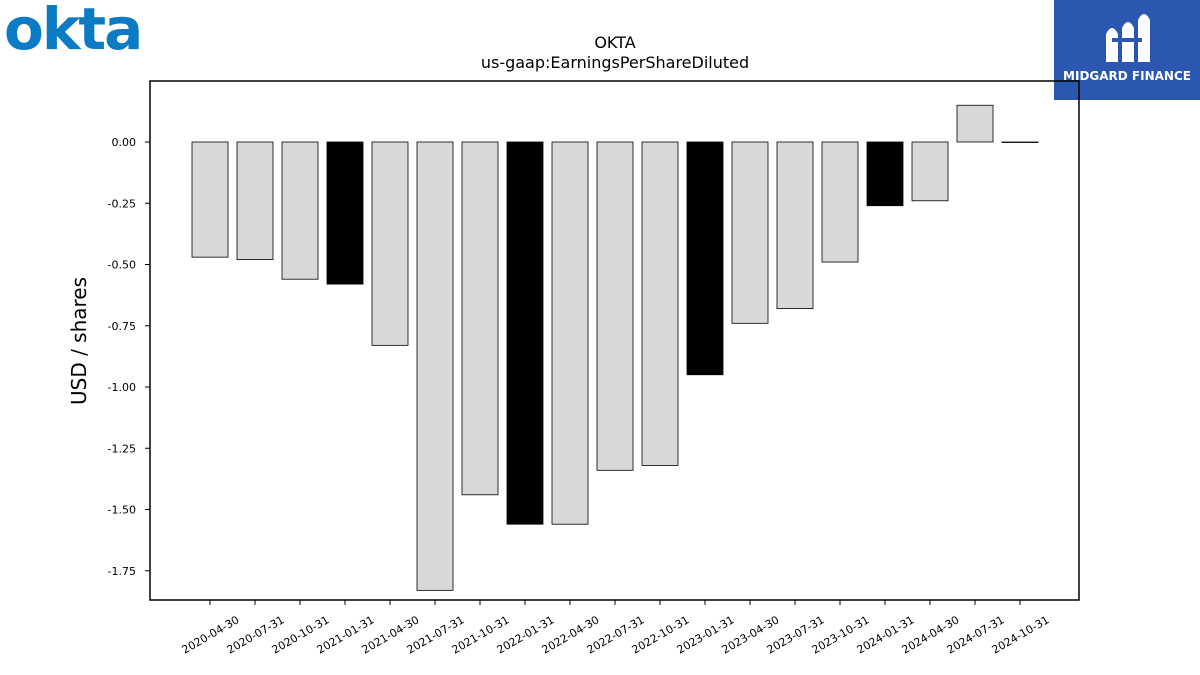 The image size is (1200, 675). I want to click on y-tick-label: 0.00, so click(124, 142).